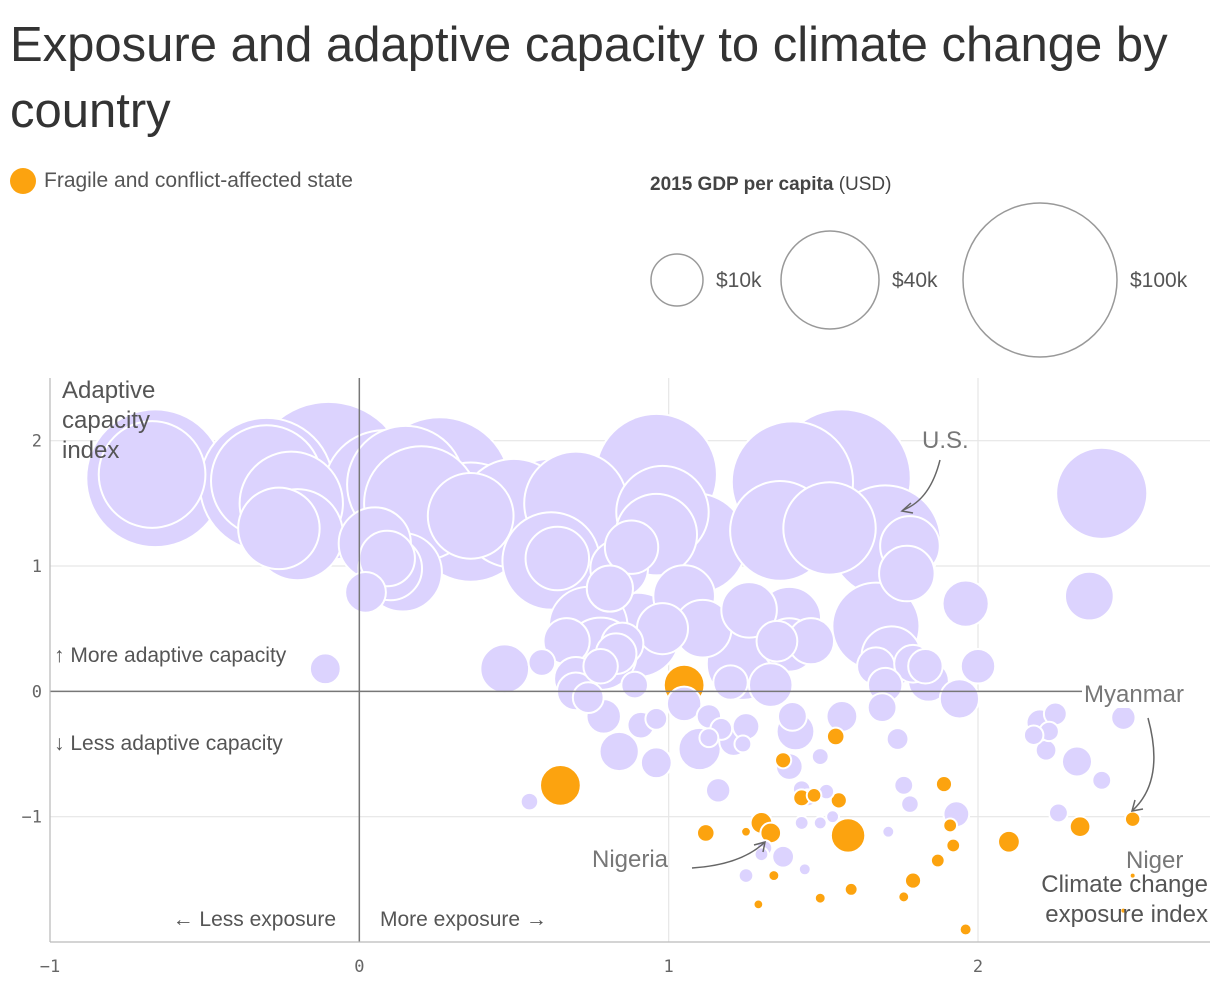 This screenshot has height=1006, width=1220. Describe the element at coordinates (1154, 860) in the screenshot. I see `annotation-niger: Niger` at that location.